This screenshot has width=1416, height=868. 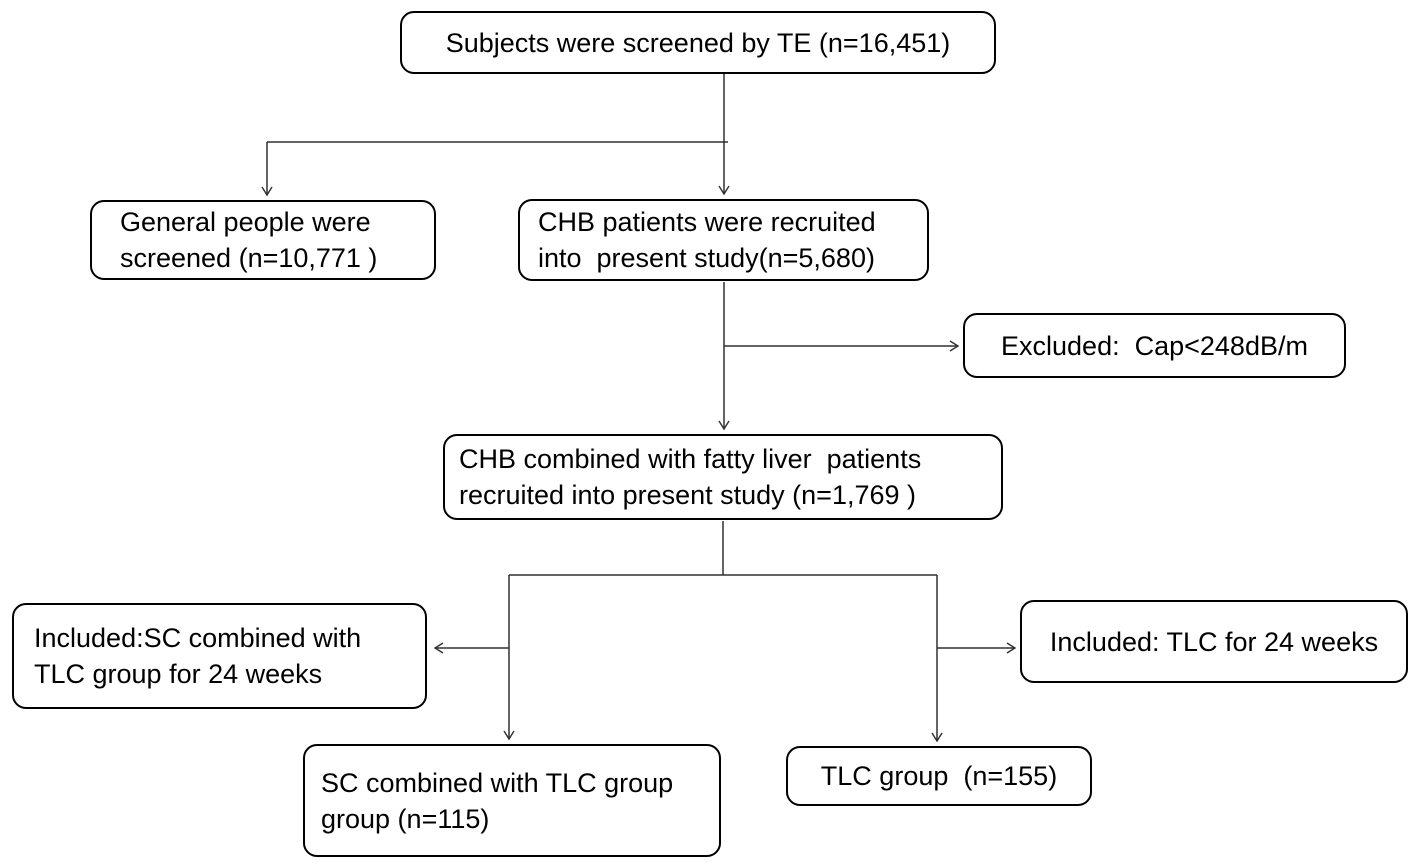 I want to click on node-text-line: screened (n=10,771 ), so click(x=249, y=258).